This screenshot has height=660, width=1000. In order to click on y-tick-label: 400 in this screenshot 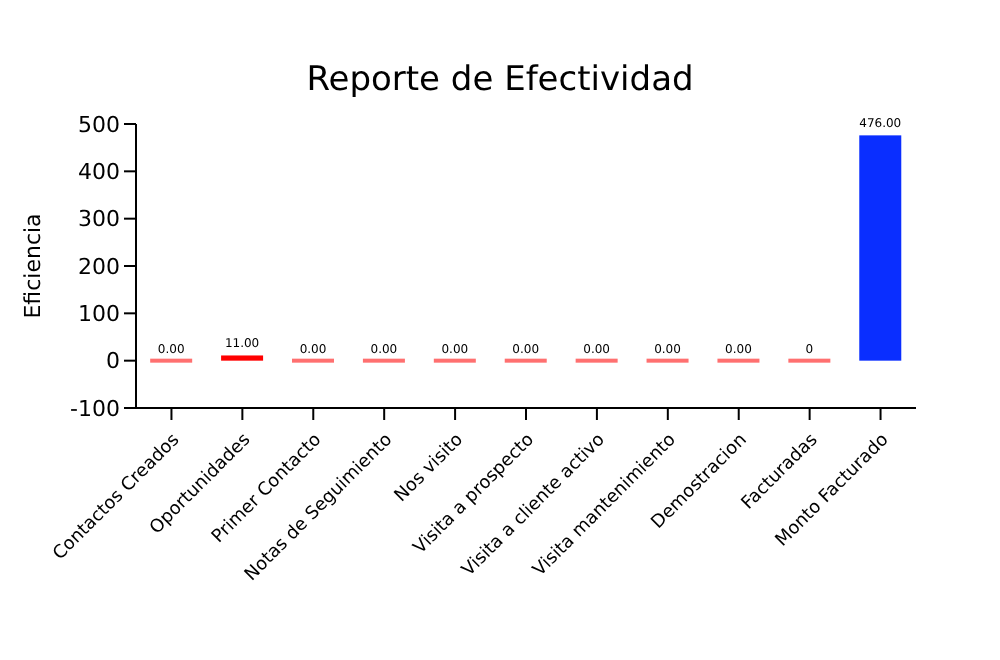, I will do `click(99, 172)`.